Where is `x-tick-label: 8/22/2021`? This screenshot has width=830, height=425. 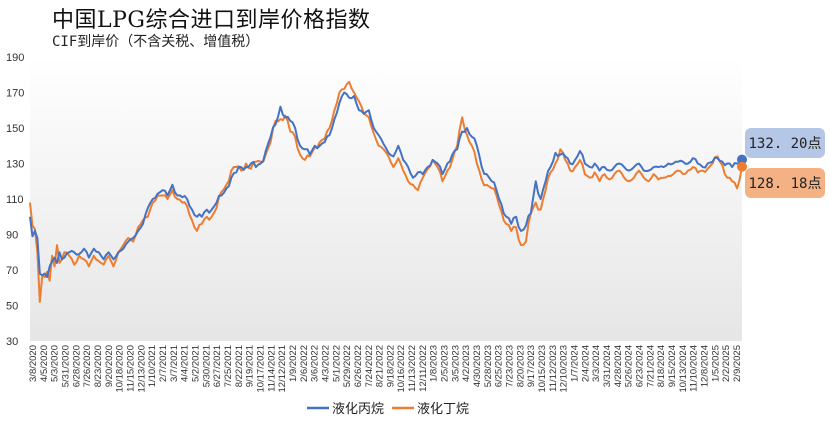 x-tick-label: 8/22/2021 is located at coordinates (239, 366).